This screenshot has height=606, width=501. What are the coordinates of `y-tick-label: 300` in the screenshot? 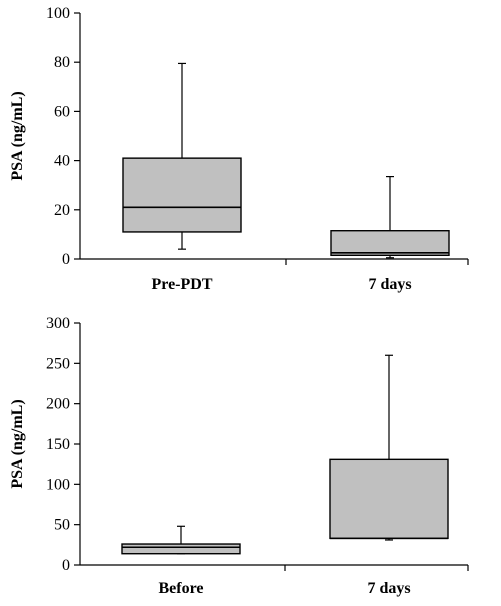 It's located at (58, 323).